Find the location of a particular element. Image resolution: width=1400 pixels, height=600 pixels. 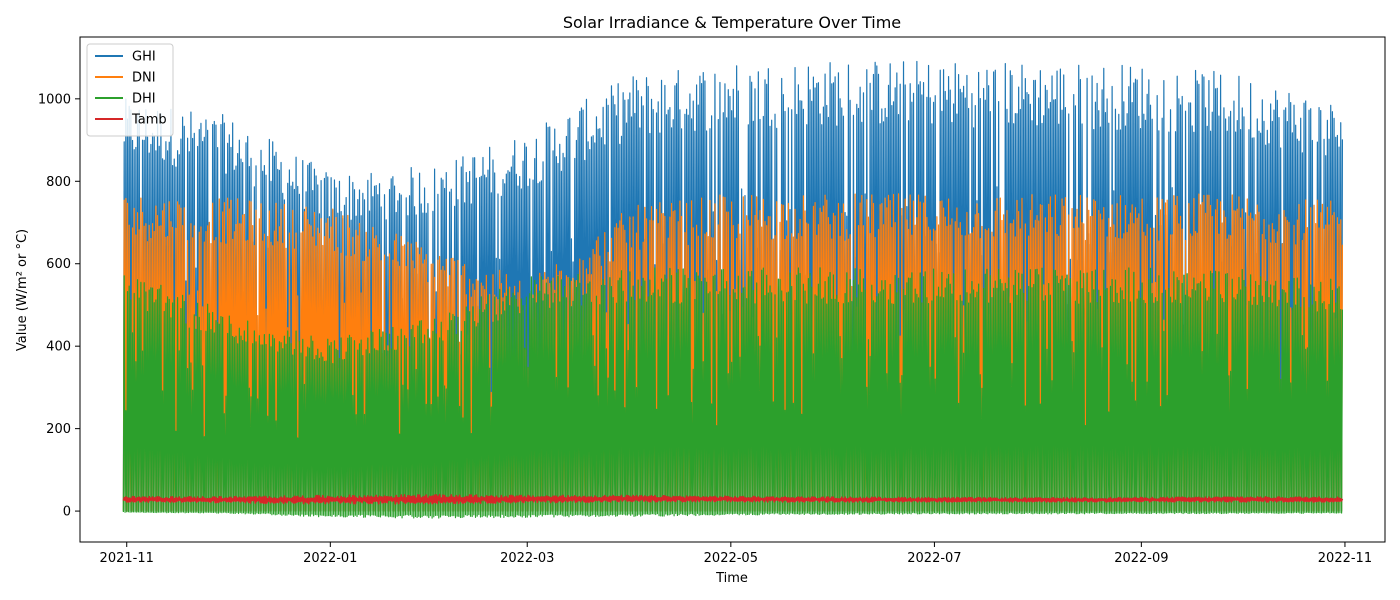

y-tick-label: 200 is located at coordinates (58, 429).